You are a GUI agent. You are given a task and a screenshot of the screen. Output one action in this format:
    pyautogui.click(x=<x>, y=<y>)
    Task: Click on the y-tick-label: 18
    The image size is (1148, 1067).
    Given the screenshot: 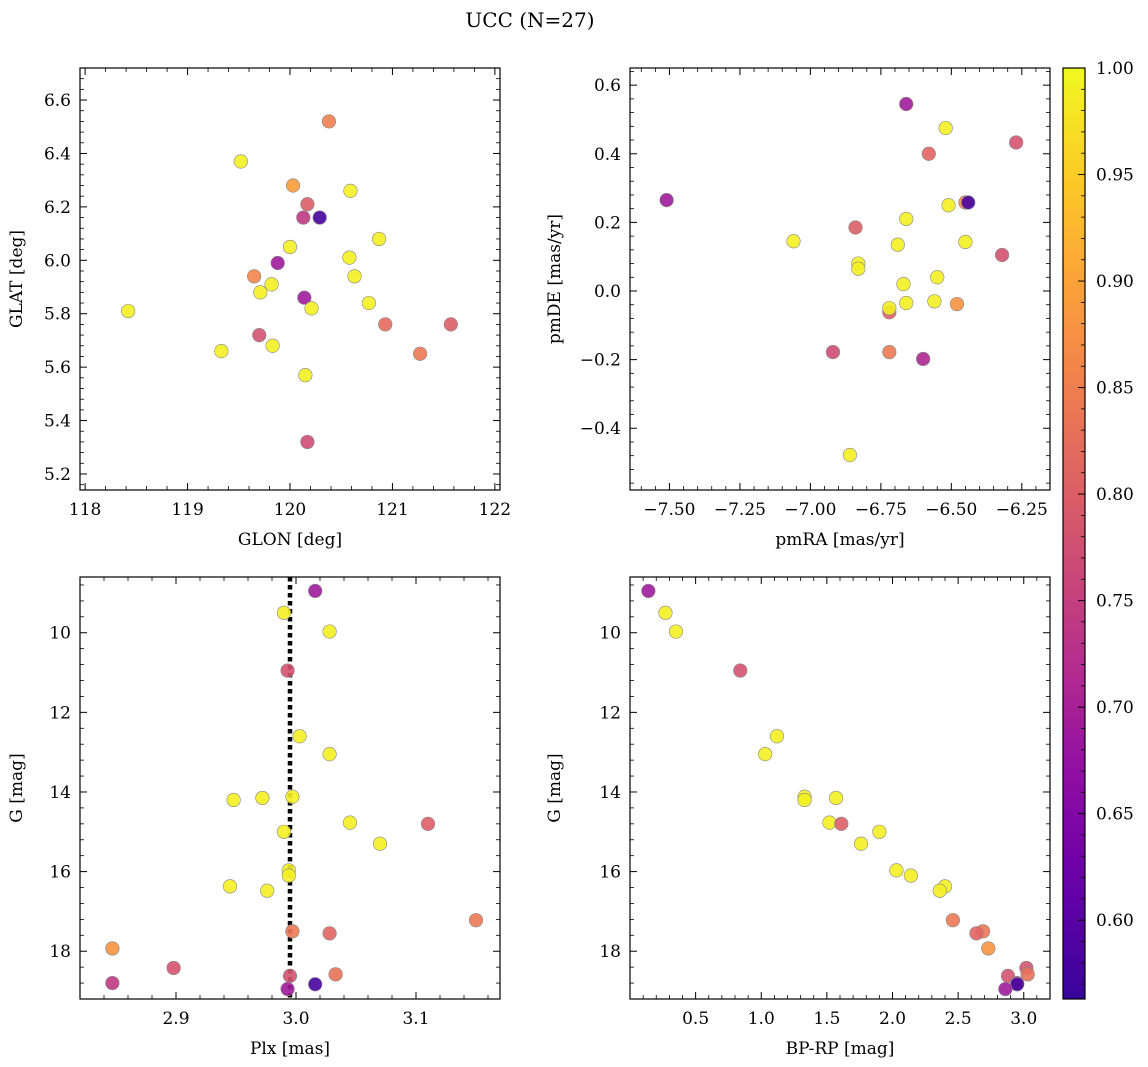 What is the action you would take?
    pyautogui.click(x=60, y=952)
    